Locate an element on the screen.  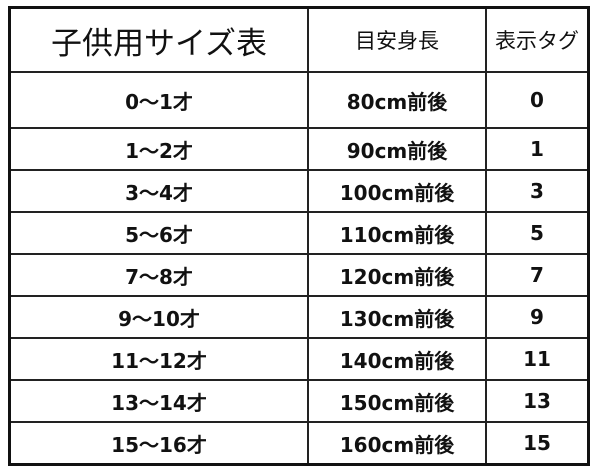
cell-height: 120cm前後 is located at coordinates (397, 275).